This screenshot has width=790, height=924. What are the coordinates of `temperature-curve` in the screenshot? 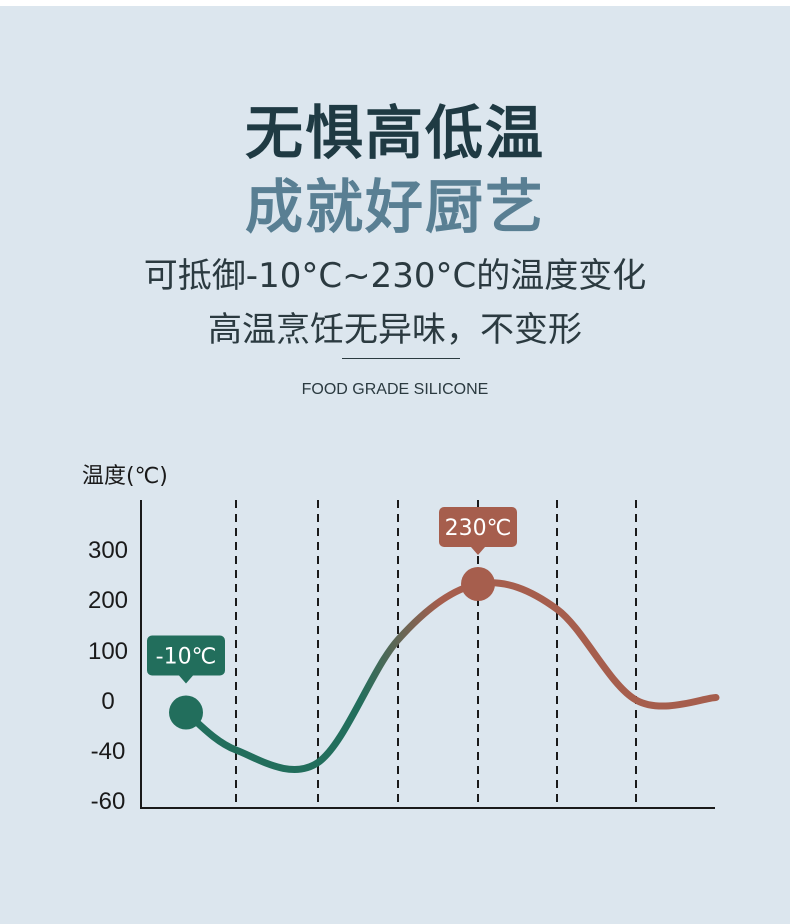 It's located at (451, 676).